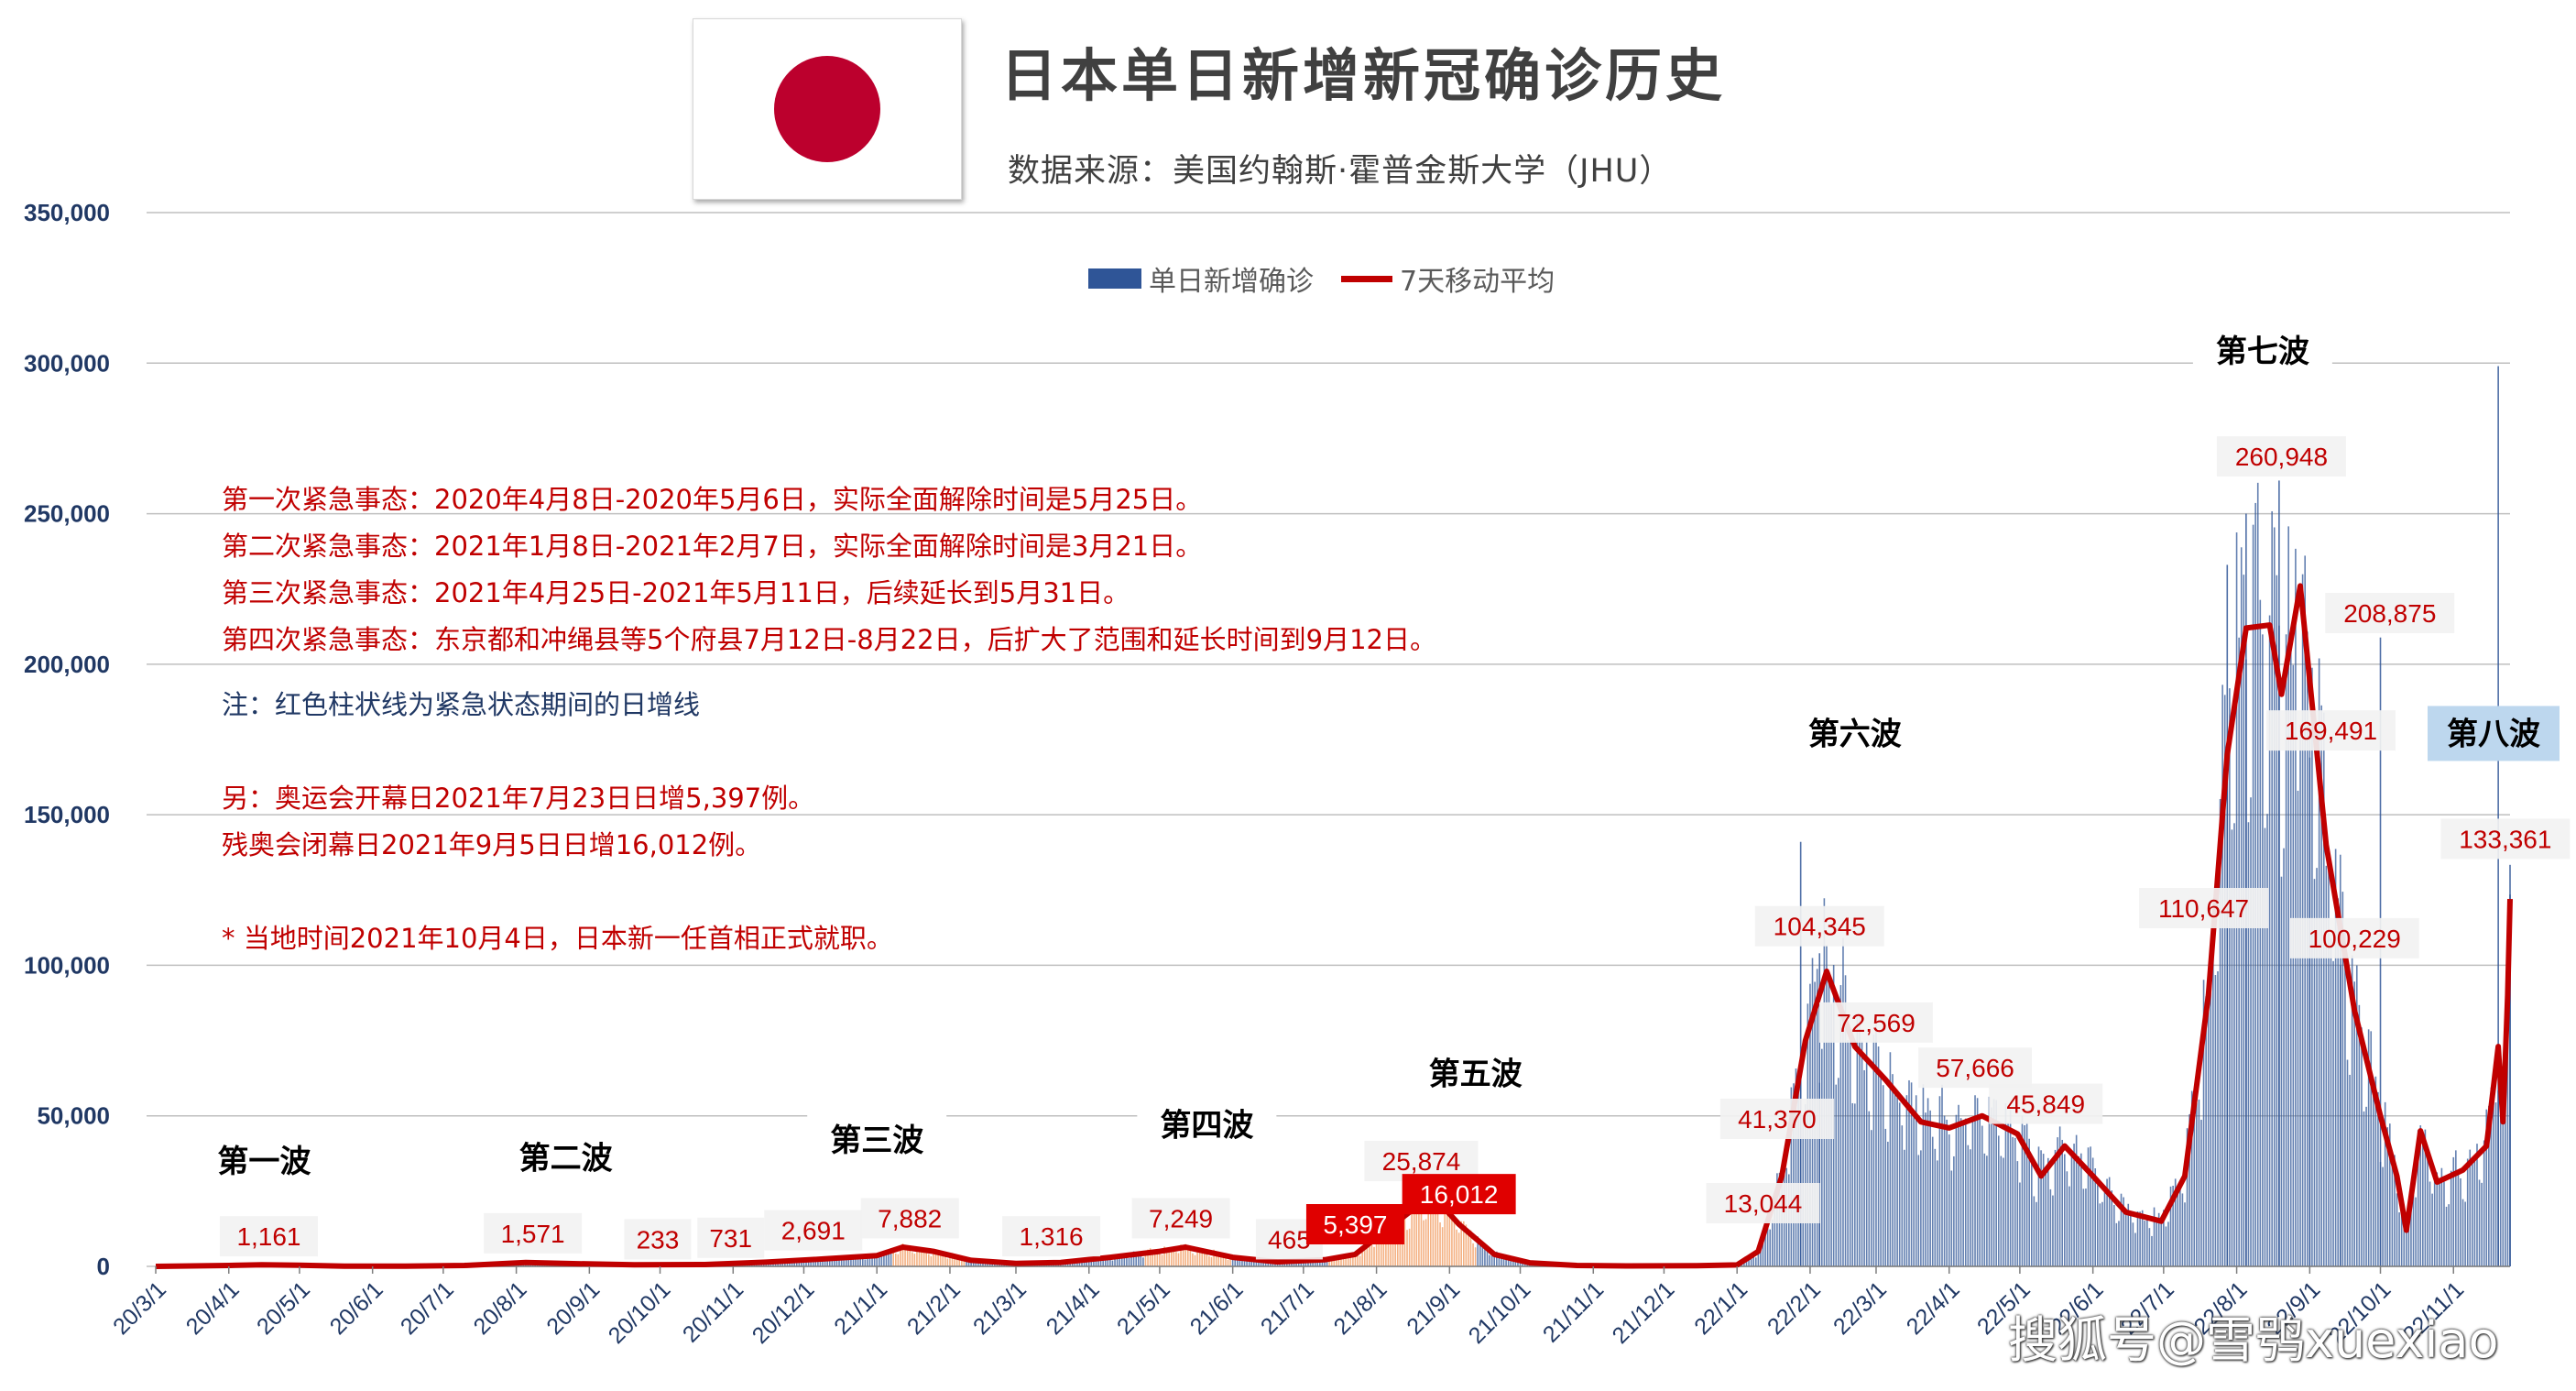 This screenshot has height=1391, width=2576. What do you see at coordinates (861, 1308) in the screenshot?
I see `x-tick-label: 21/1/1` at bounding box center [861, 1308].